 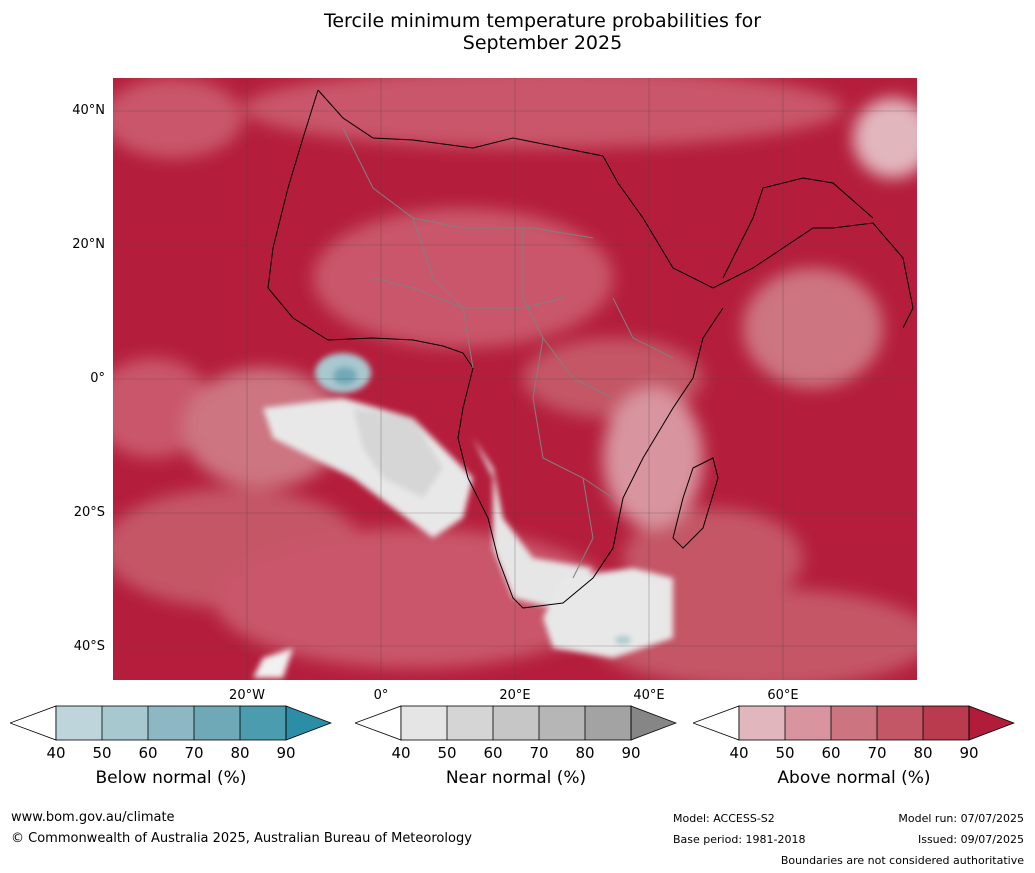 I want to click on lon-label-0: 0°, so click(x=381, y=695).